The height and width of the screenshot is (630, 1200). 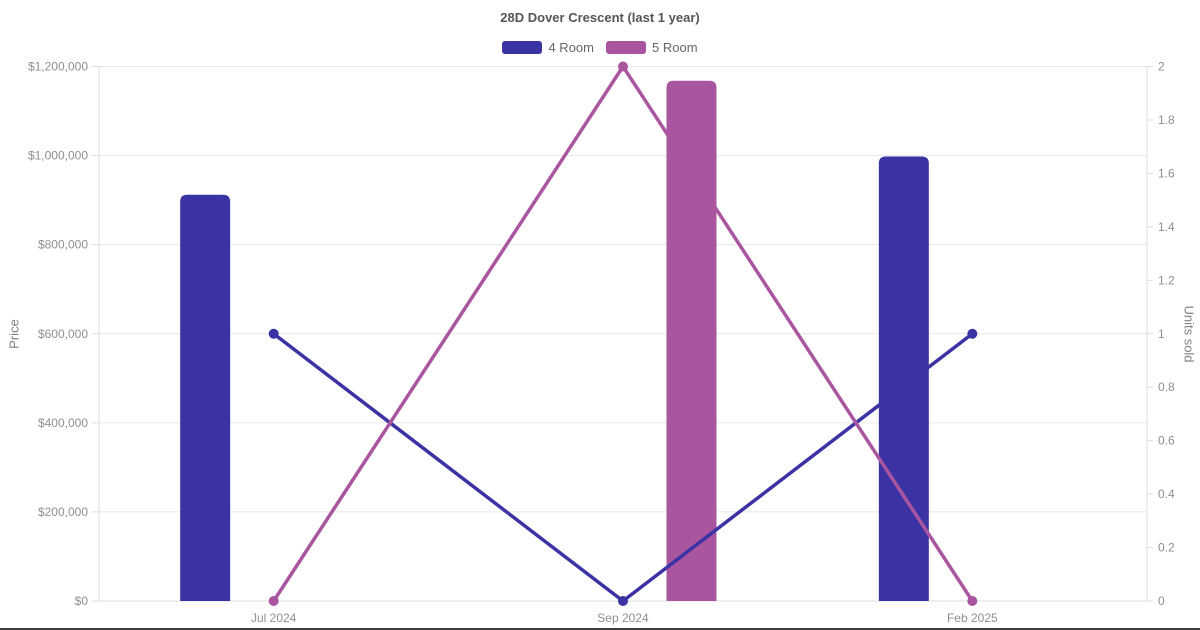 What do you see at coordinates (623, 618) in the screenshot?
I see `x-tick-label-sep-2024: Sep 2024` at bounding box center [623, 618].